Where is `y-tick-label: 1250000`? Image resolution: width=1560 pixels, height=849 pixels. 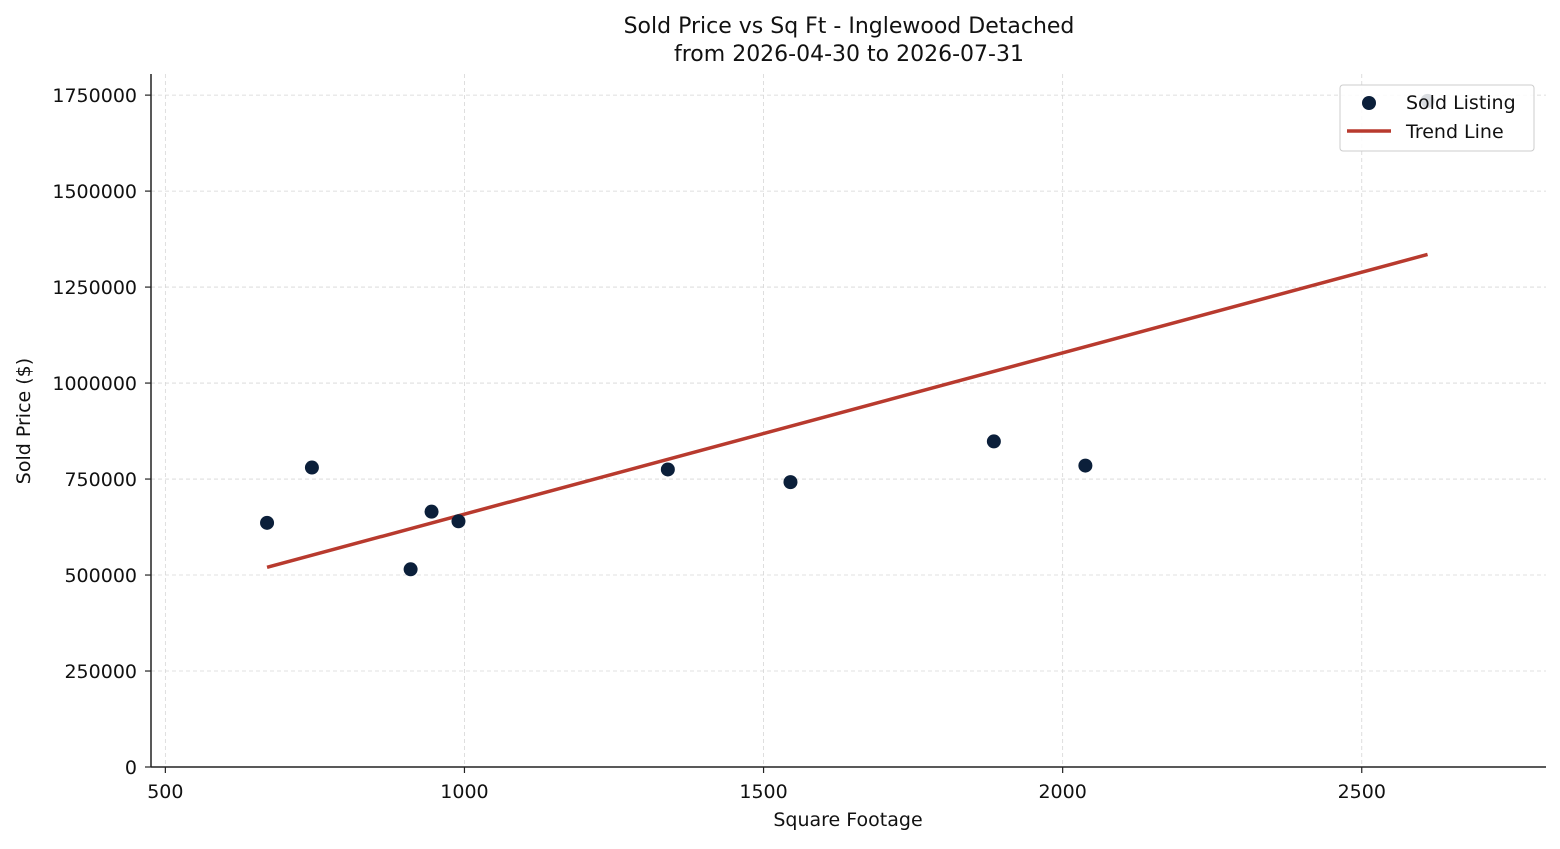 y-tick-label: 1250000 is located at coordinates (94, 288).